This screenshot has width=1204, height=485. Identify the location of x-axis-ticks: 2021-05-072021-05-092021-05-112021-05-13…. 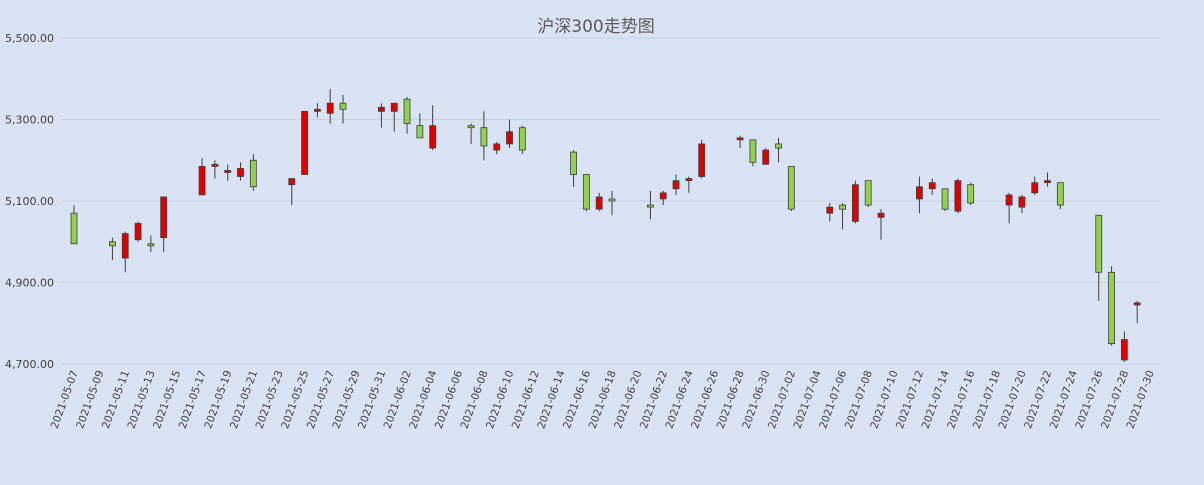
(603, 400).